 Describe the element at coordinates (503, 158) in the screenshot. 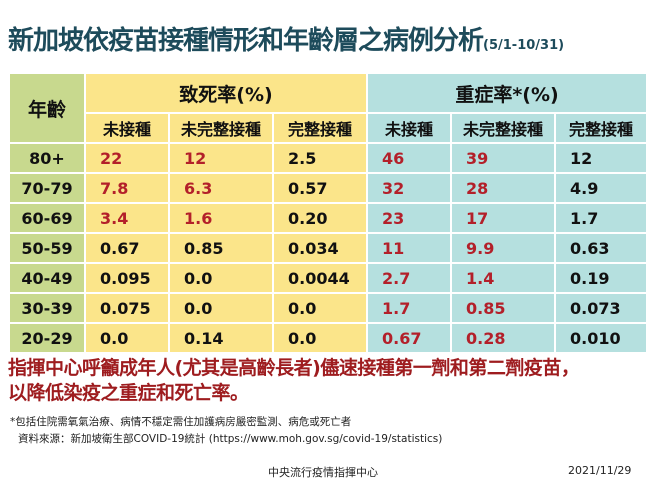

I see `value-cell: 39` at that location.